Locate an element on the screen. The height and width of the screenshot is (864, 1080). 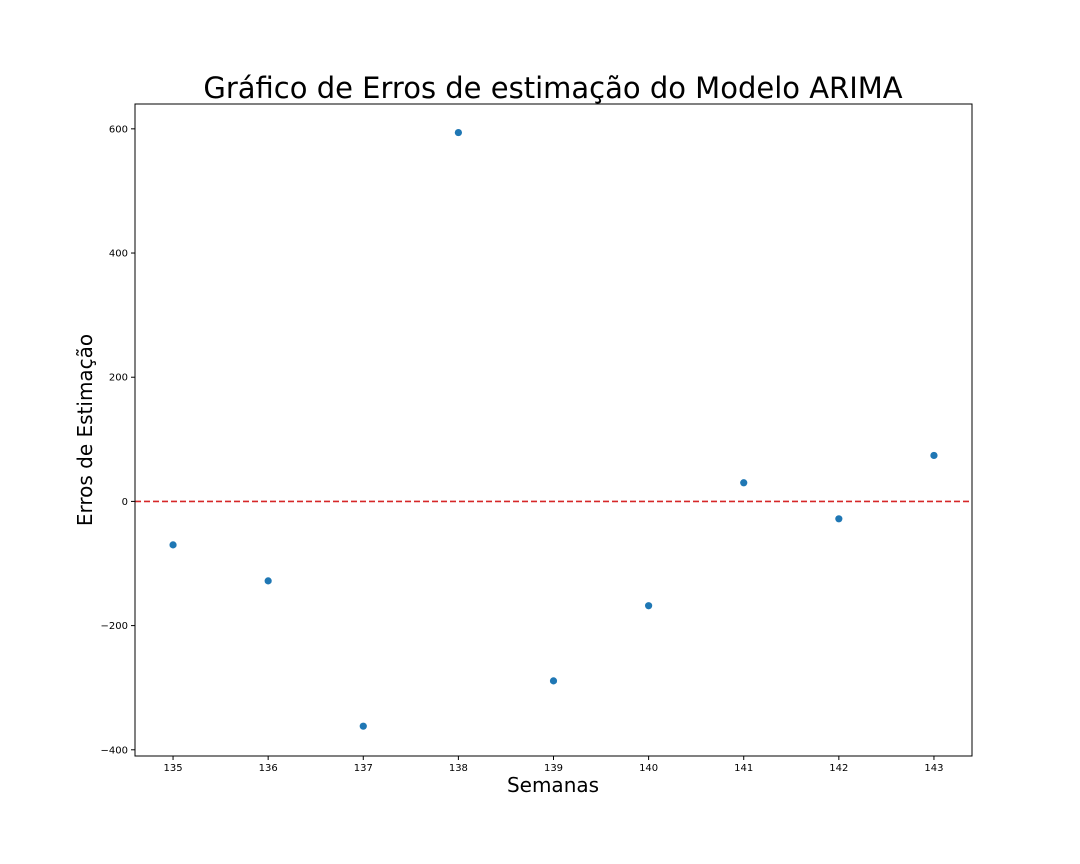
y-tick-label: 400 is located at coordinates (118, 254).